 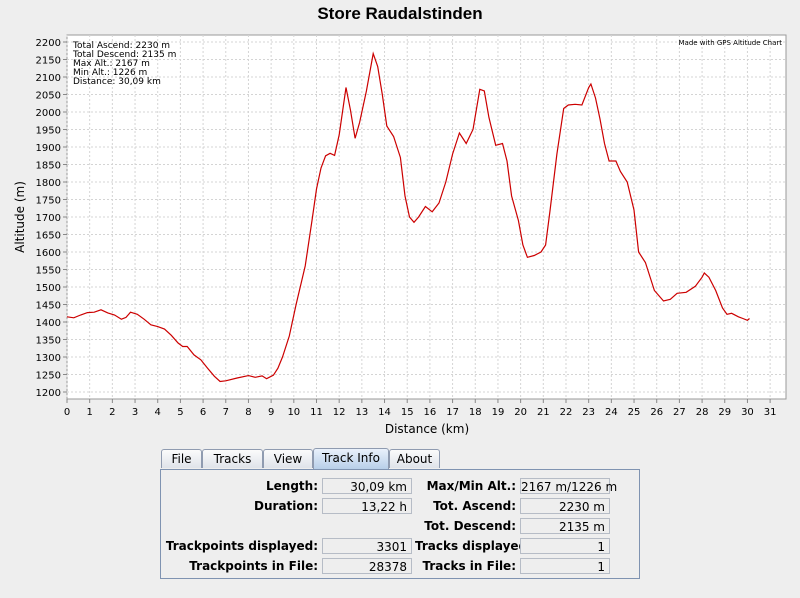 What do you see at coordinates (469, 566) in the screenshot?
I see `tracks-in-file-label: Tracks in File:` at bounding box center [469, 566].